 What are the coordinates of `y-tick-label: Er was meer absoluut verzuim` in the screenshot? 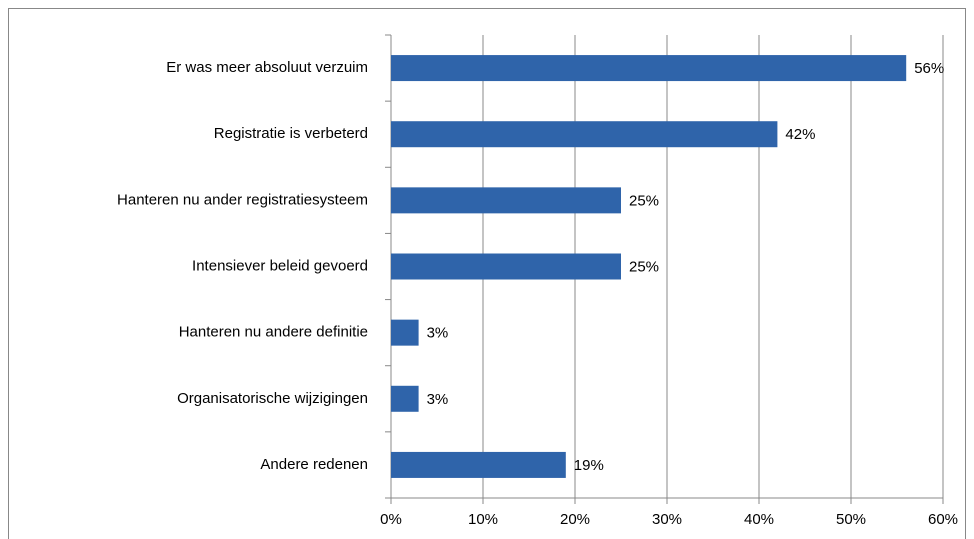 It's located at (267, 67).